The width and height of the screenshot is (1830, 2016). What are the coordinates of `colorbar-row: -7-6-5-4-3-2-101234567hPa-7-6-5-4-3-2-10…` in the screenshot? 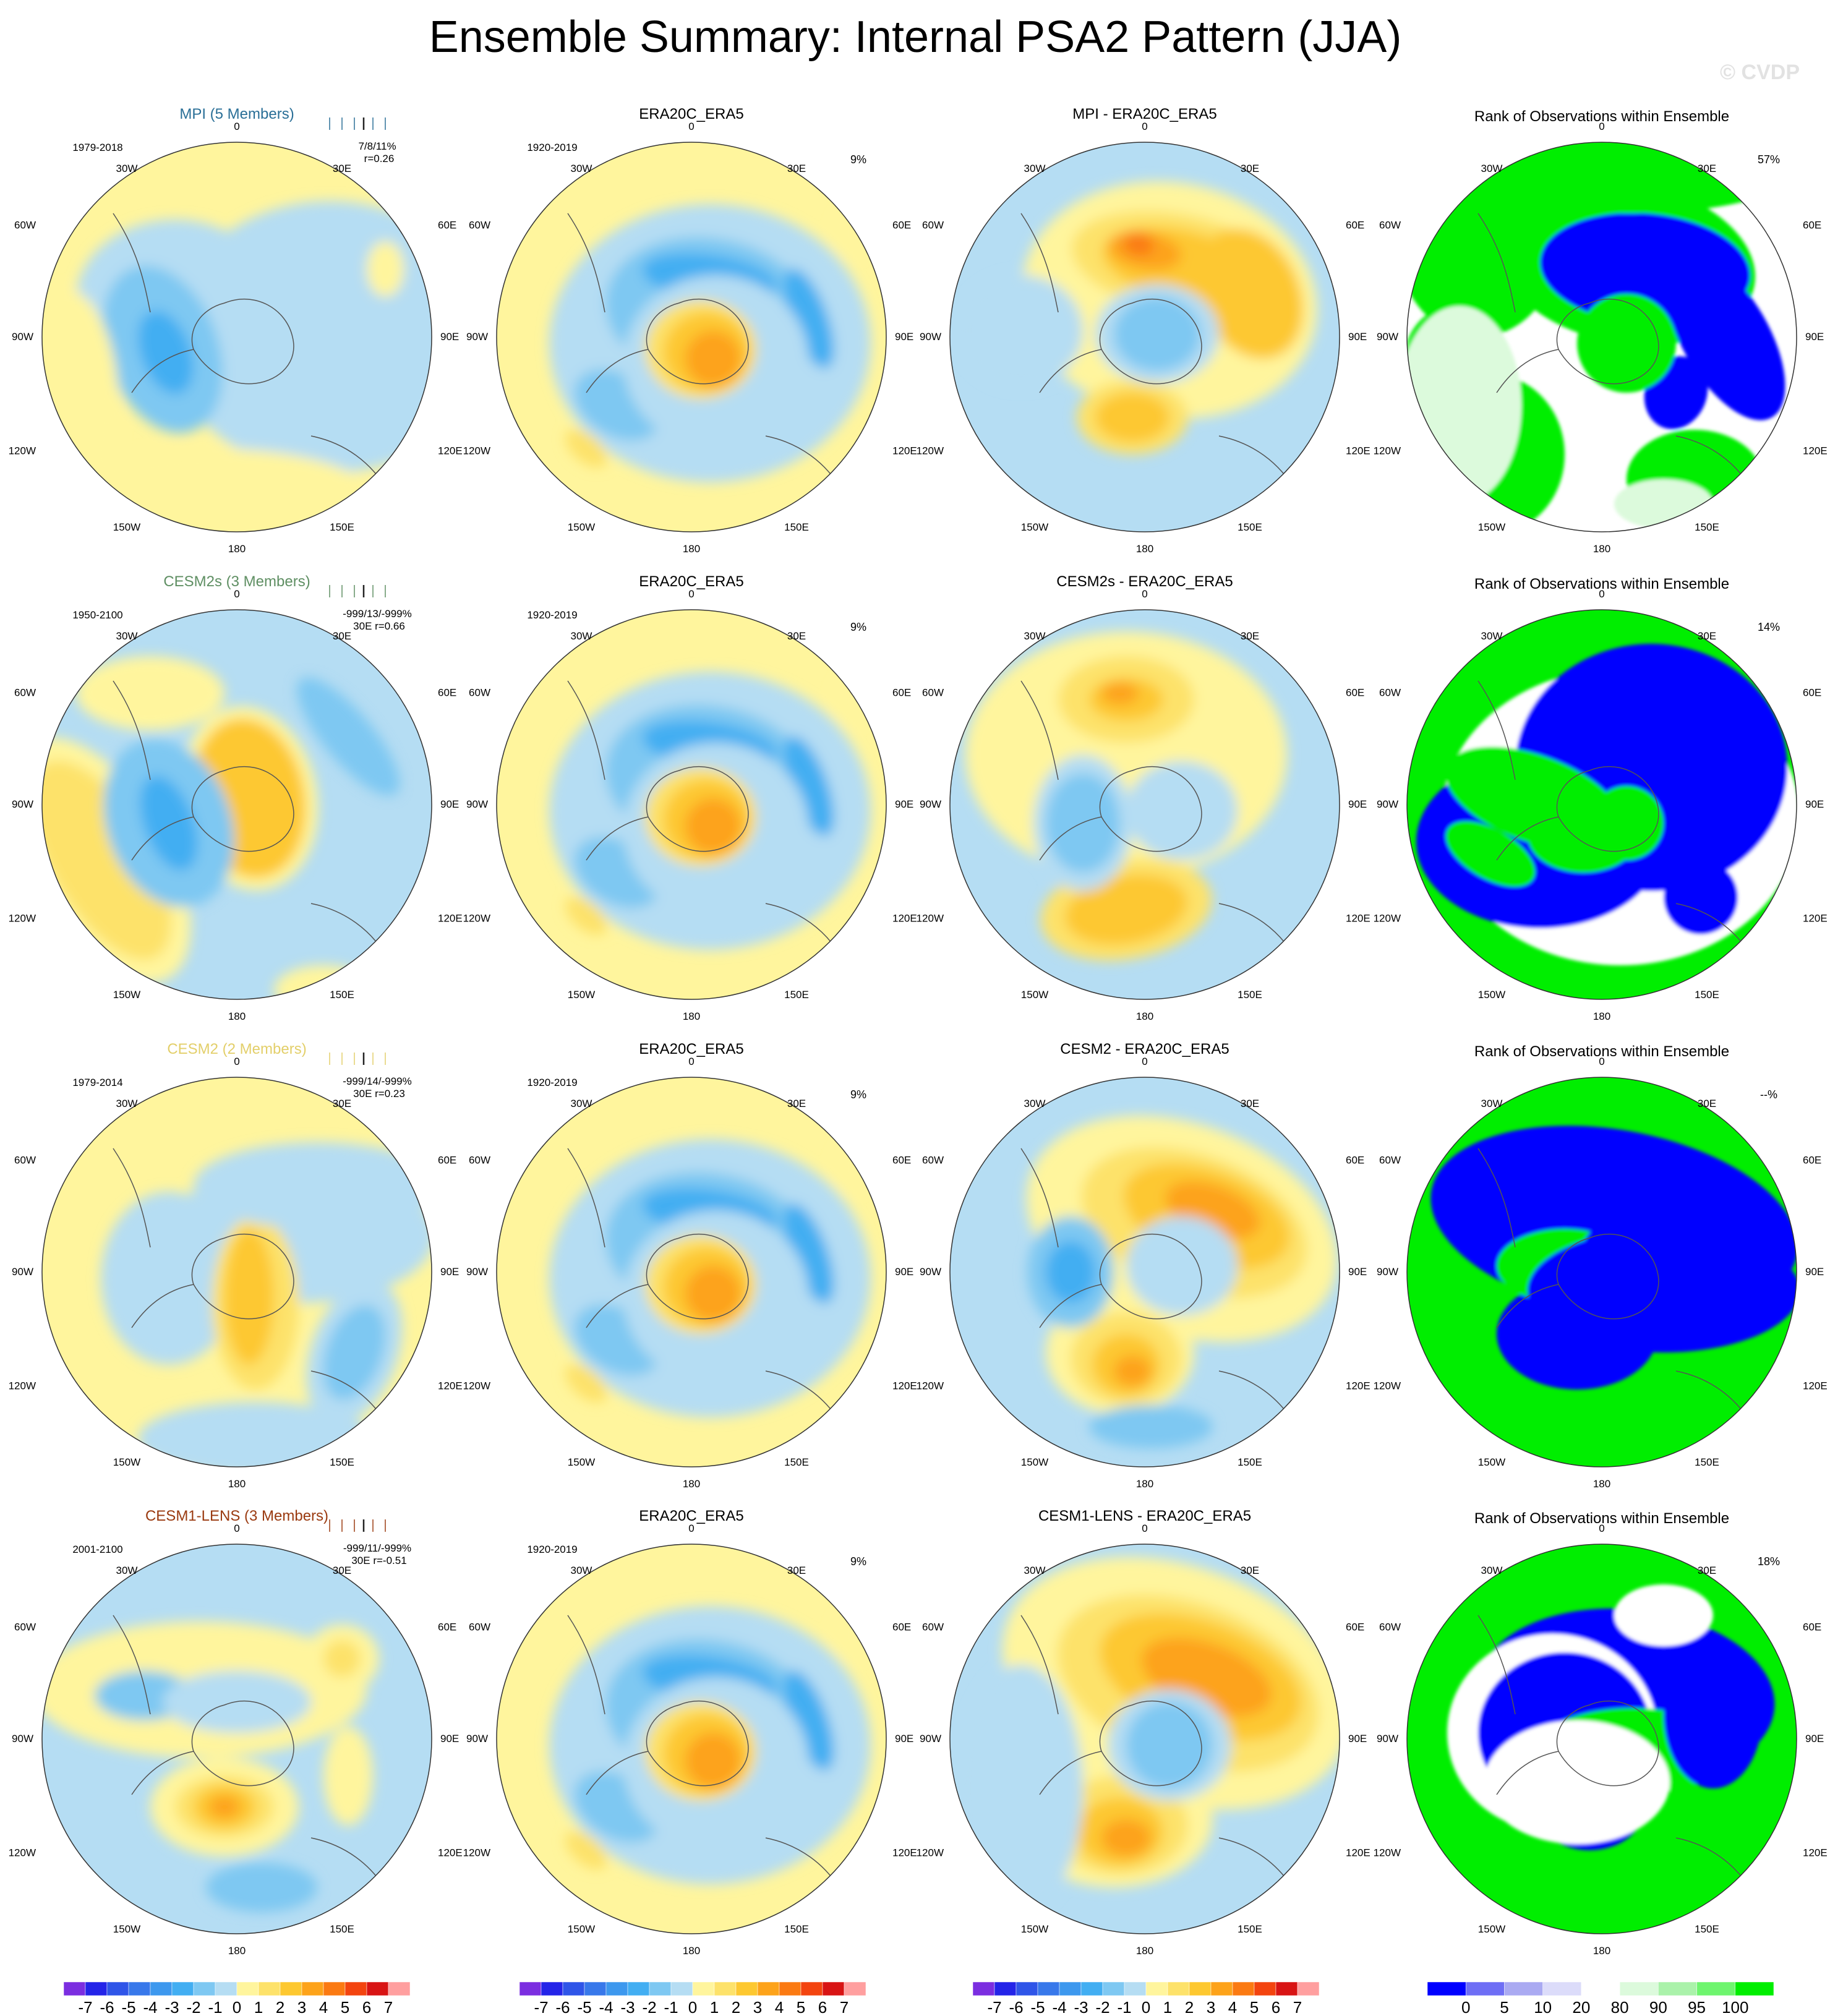 It's located at (918, 1998).